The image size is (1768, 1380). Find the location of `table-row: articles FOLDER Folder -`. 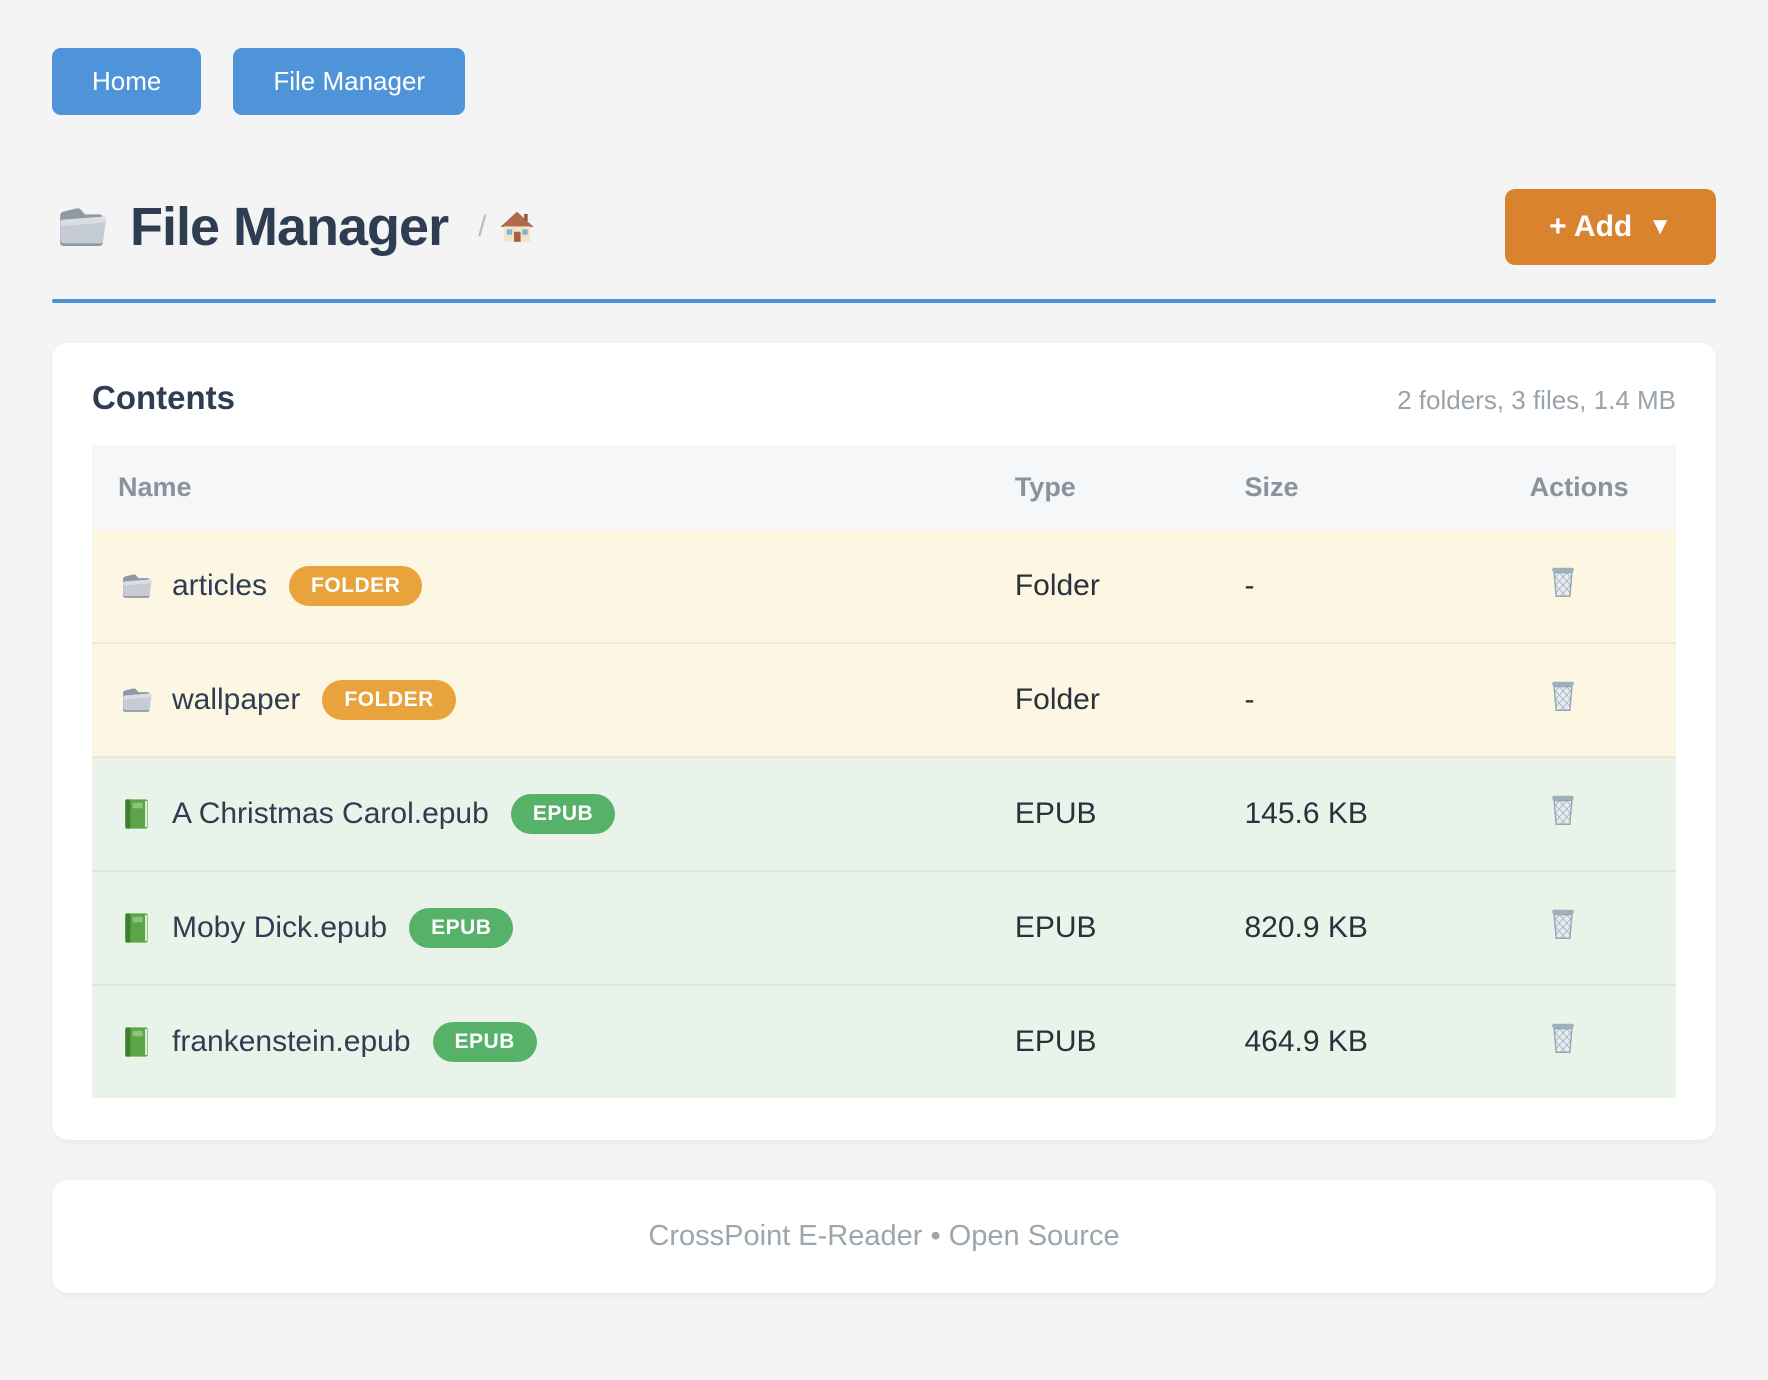

table-row: articles FOLDER Folder - is located at coordinates (884, 586).